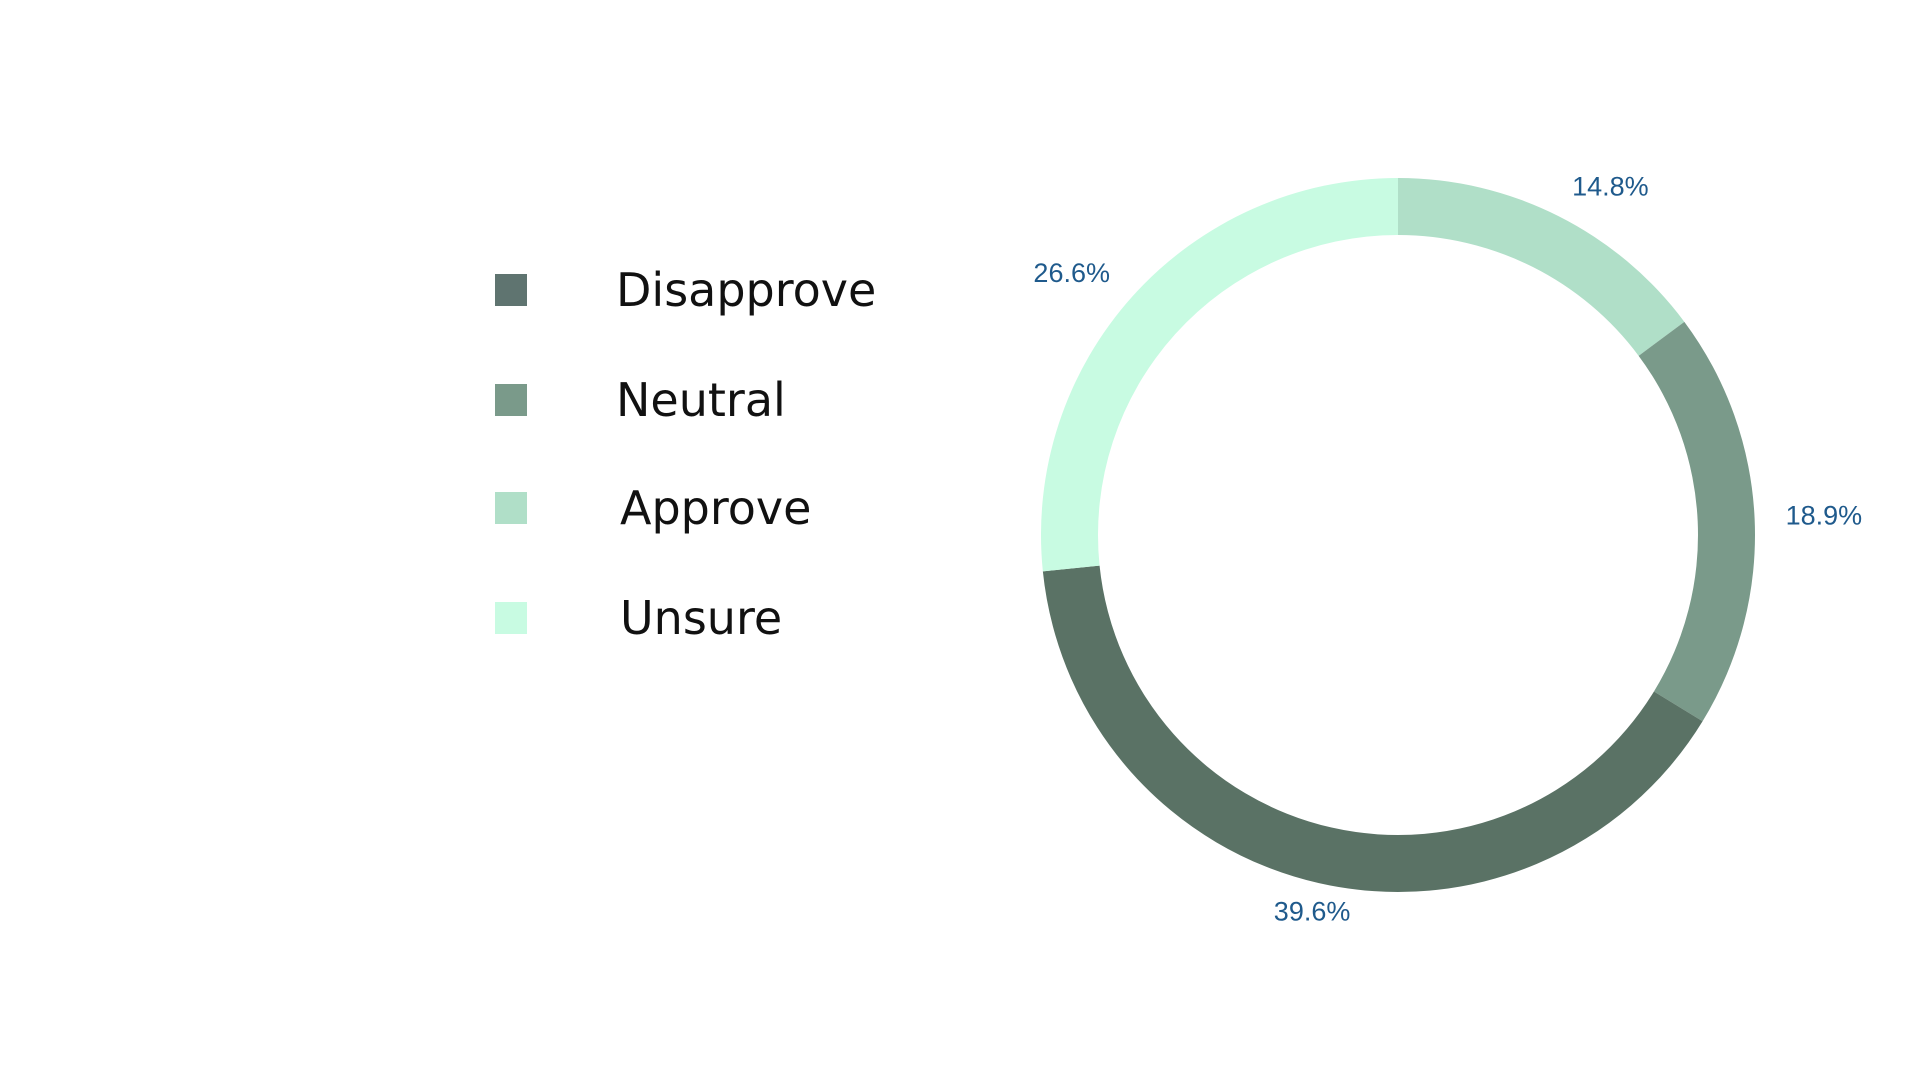 This screenshot has width=1920, height=1085. Describe the element at coordinates (701, 618) in the screenshot. I see `legend-label-unsure: Unsure` at that location.